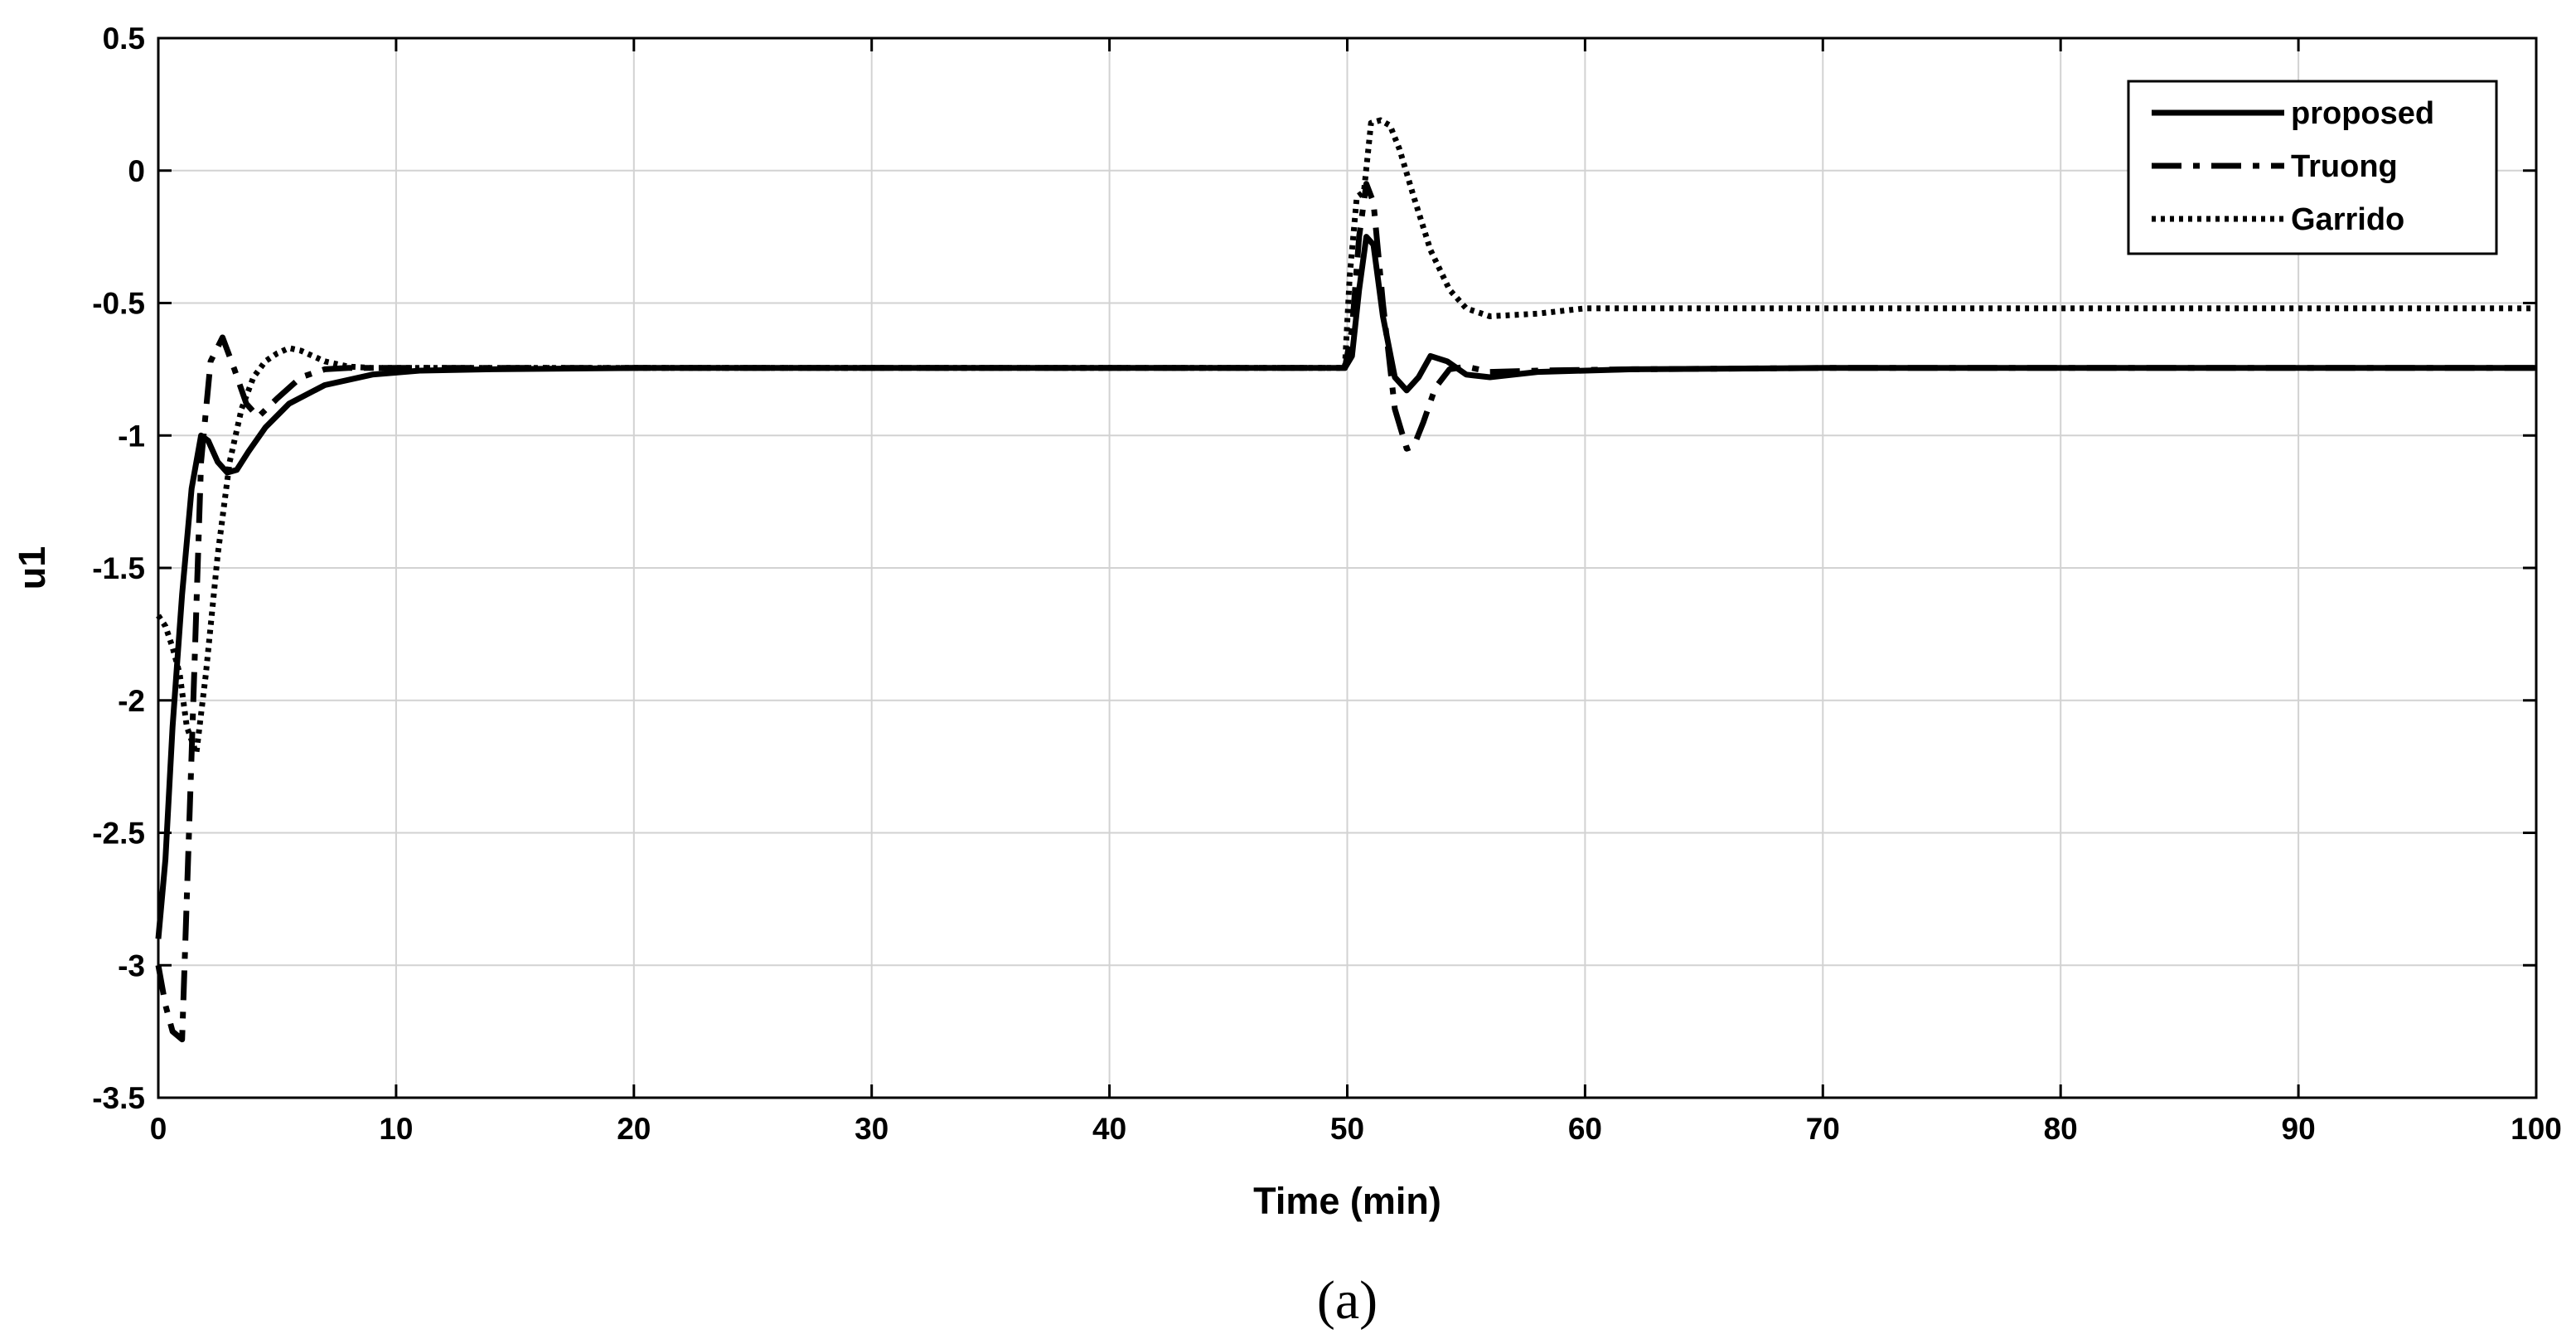 Image resolution: width=2576 pixels, height=1334 pixels. What do you see at coordinates (872, 1129) in the screenshot?
I see `x-tick-label: 30` at bounding box center [872, 1129].